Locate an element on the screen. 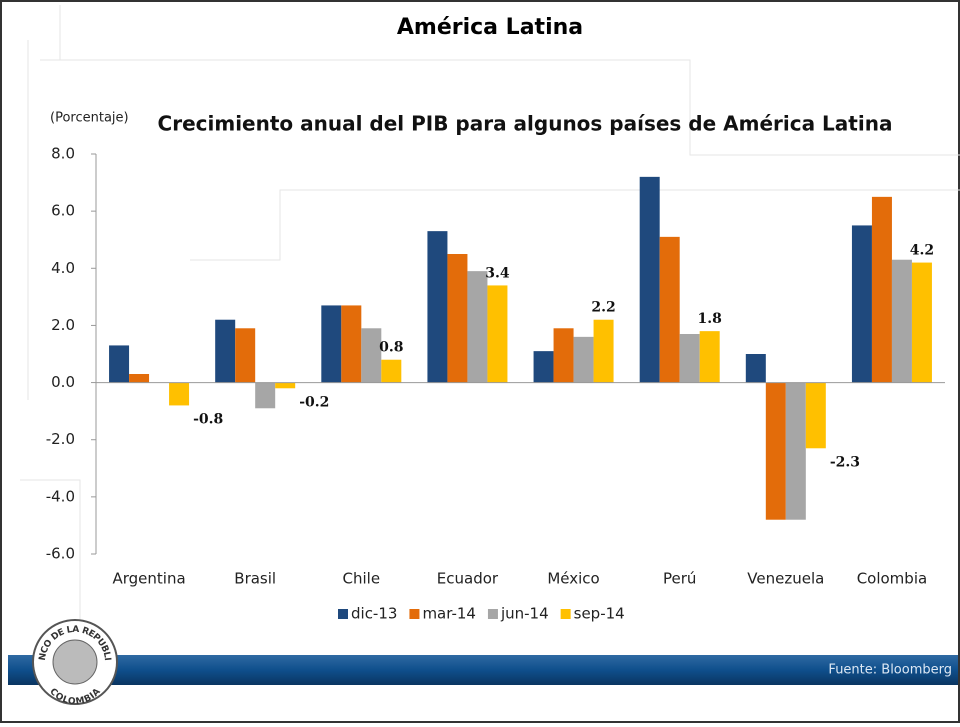 The height and width of the screenshot is (727, 960). data-label: 2.2 is located at coordinates (603, 308).